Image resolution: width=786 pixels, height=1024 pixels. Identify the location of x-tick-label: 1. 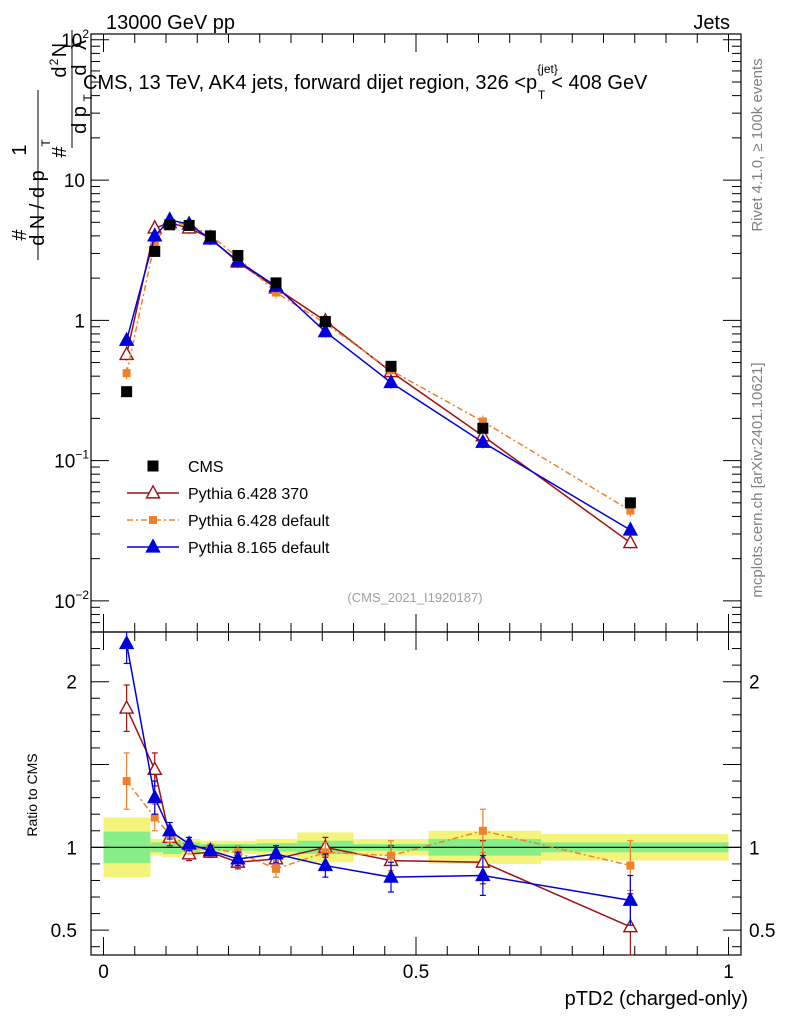
(728, 972).